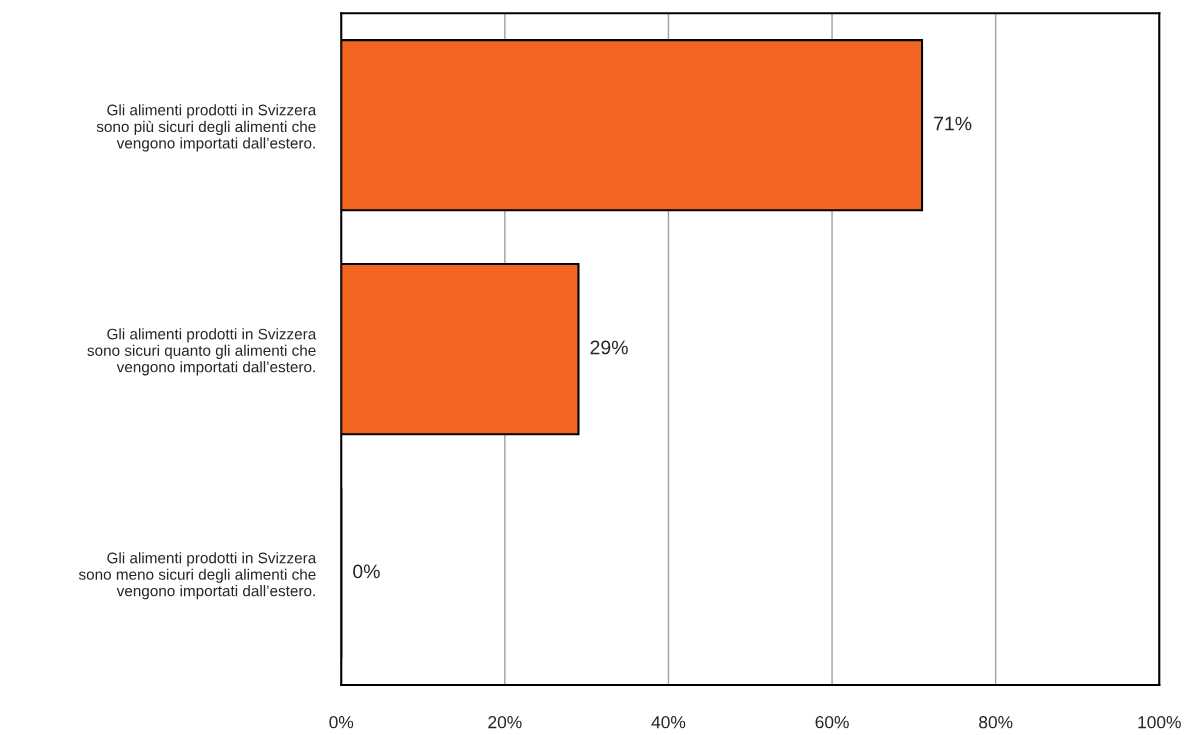  I want to click on x-tick-label: 100%, so click(1159, 722).